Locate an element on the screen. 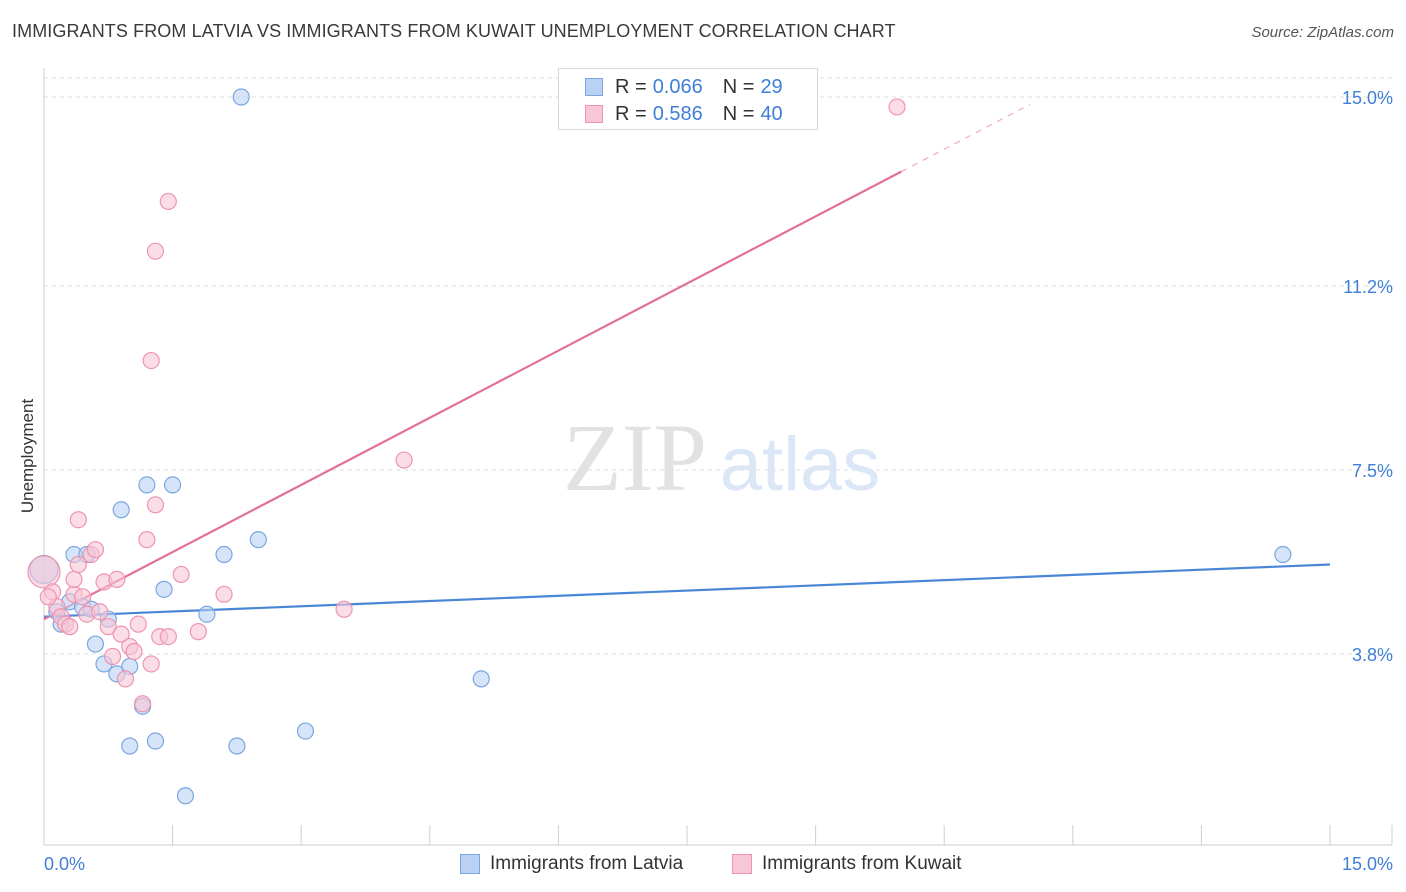  y-tick-label: 7.5% is located at coordinates (1372, 471).